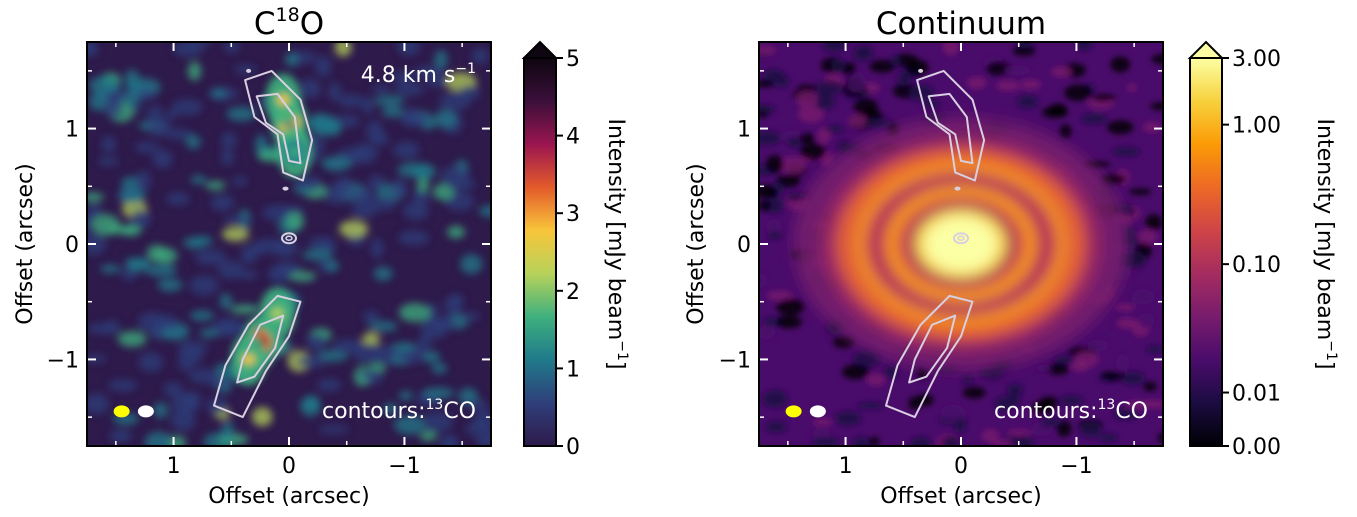 This screenshot has height=517, width=1357. Describe the element at coordinates (1325, 244) in the screenshot. I see `continuum-colorbar-label: Intensity [mJy beam−1]` at that location.